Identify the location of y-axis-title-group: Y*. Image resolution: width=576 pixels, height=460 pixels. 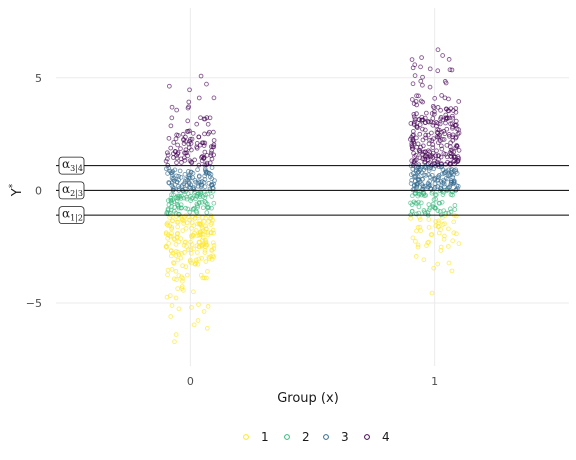
(16, 190).